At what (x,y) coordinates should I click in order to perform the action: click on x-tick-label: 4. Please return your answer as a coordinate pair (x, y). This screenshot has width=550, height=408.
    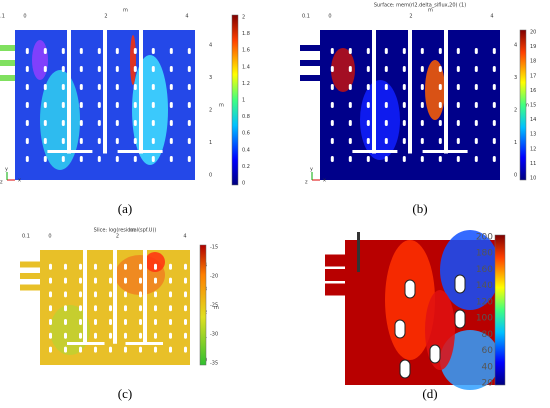
    Looking at the image, I should click on (184, 237).